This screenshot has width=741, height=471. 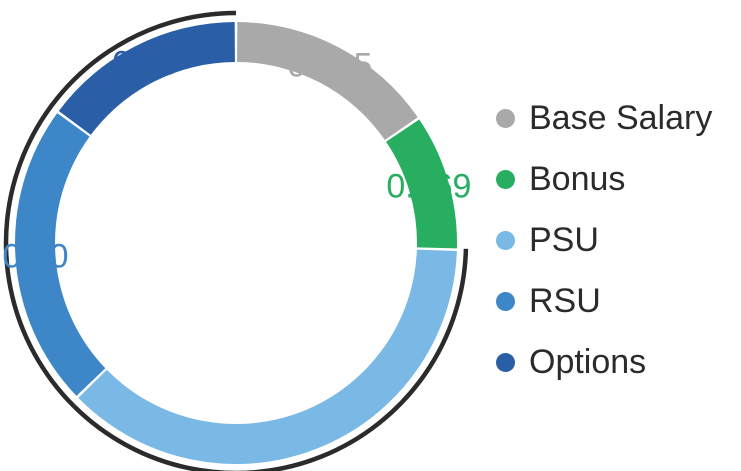 I want to click on slice-base-salary, so click(x=327, y=81).